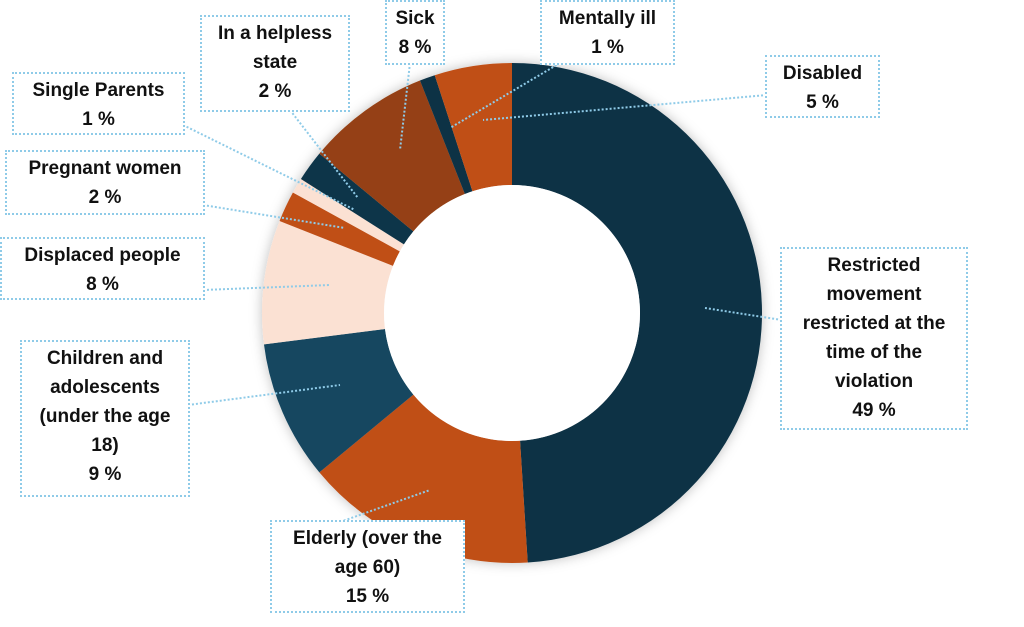 Image resolution: width=1024 pixels, height=627 pixels. Describe the element at coordinates (822, 86) in the screenshot. I see `data-label-9: Disabled 5 %` at that location.